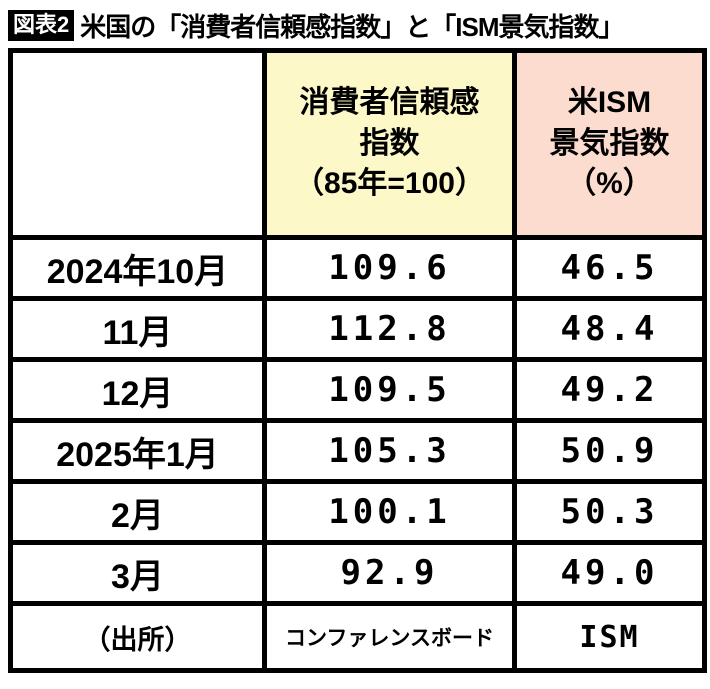  What do you see at coordinates (389, 103) in the screenshot?
I see `header-line-1: 消費者信頼感` at bounding box center [389, 103].